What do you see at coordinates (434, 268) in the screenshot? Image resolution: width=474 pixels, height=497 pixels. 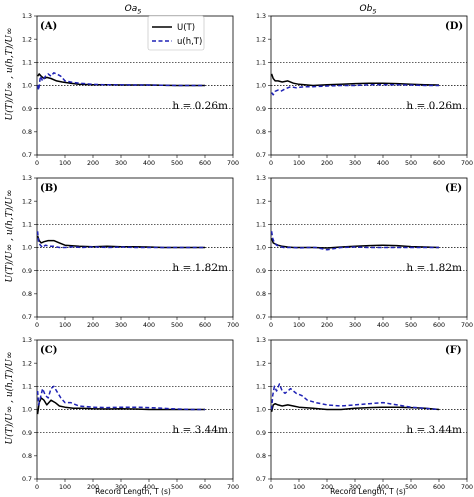 I see `height-annotation: h = 1.82m` at bounding box center [434, 268].